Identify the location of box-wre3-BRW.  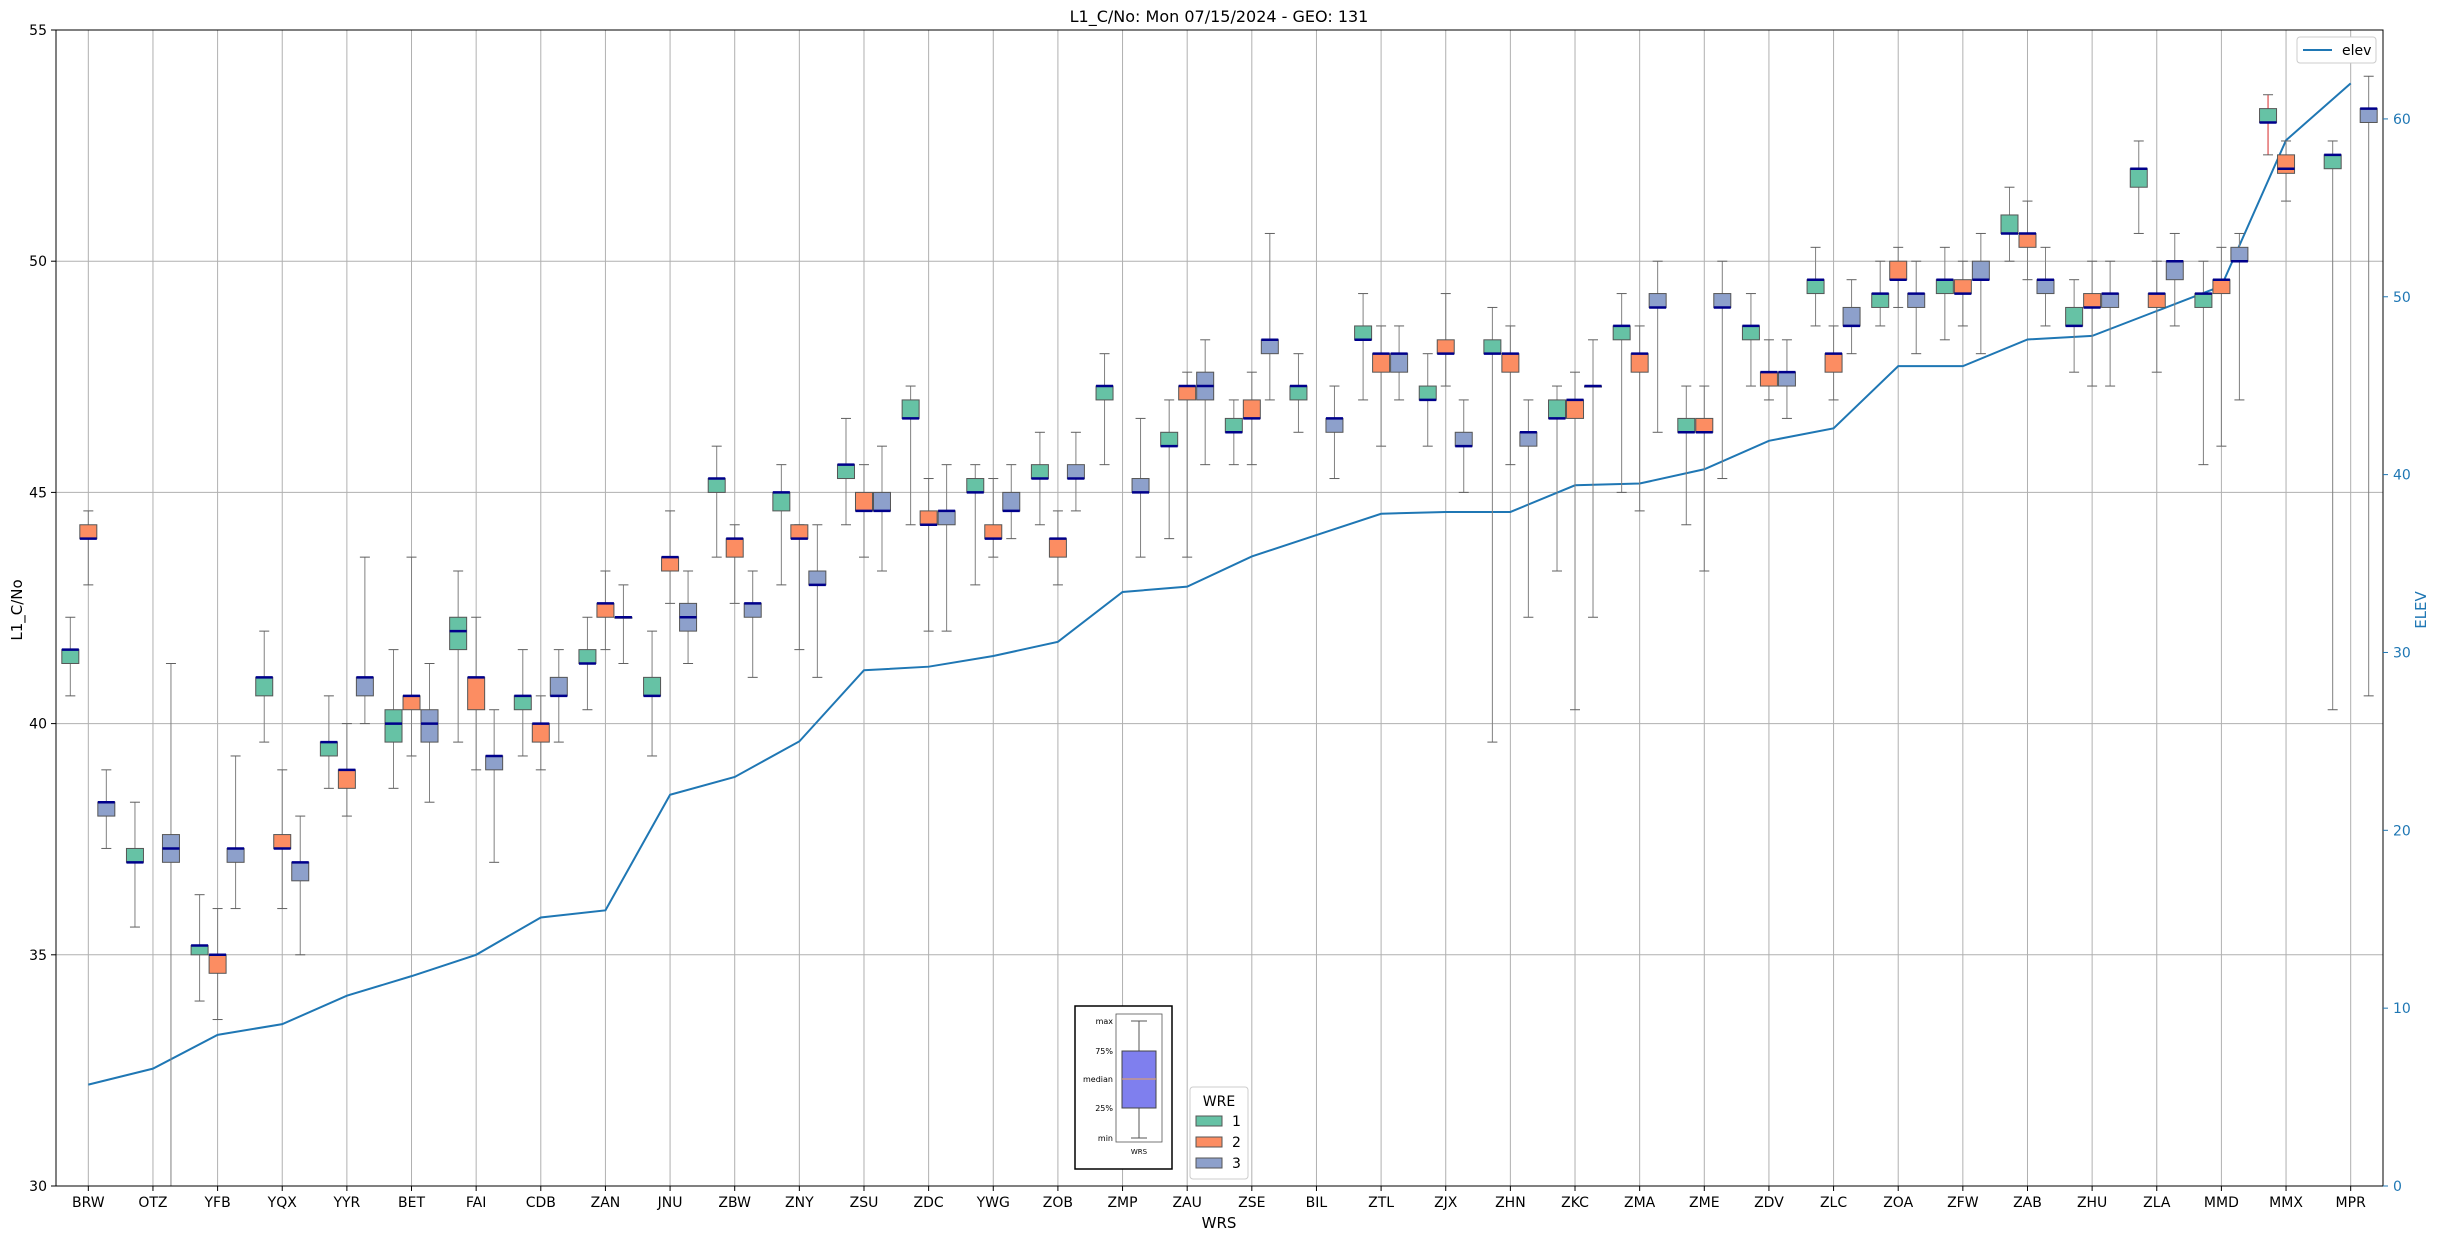
(106, 809).